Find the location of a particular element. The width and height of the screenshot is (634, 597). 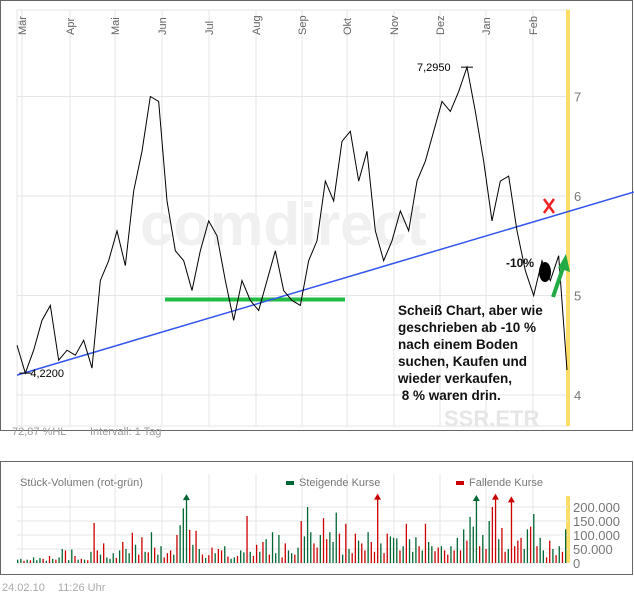

volume-tick-label: 150.000 is located at coordinates (596, 521).